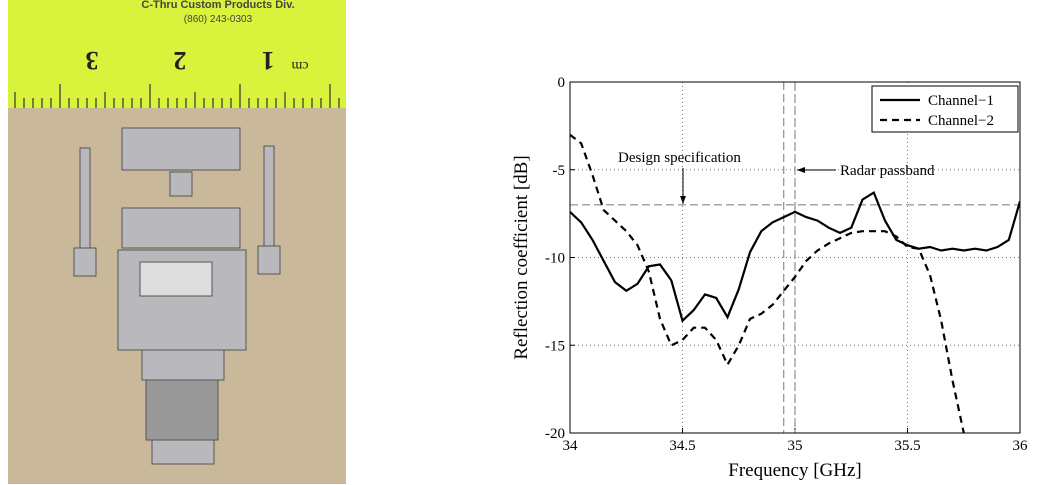 This screenshot has width=1037, height=485. What do you see at coordinates (562, 83) in the screenshot?
I see `y-tick-label: 0` at bounding box center [562, 83].